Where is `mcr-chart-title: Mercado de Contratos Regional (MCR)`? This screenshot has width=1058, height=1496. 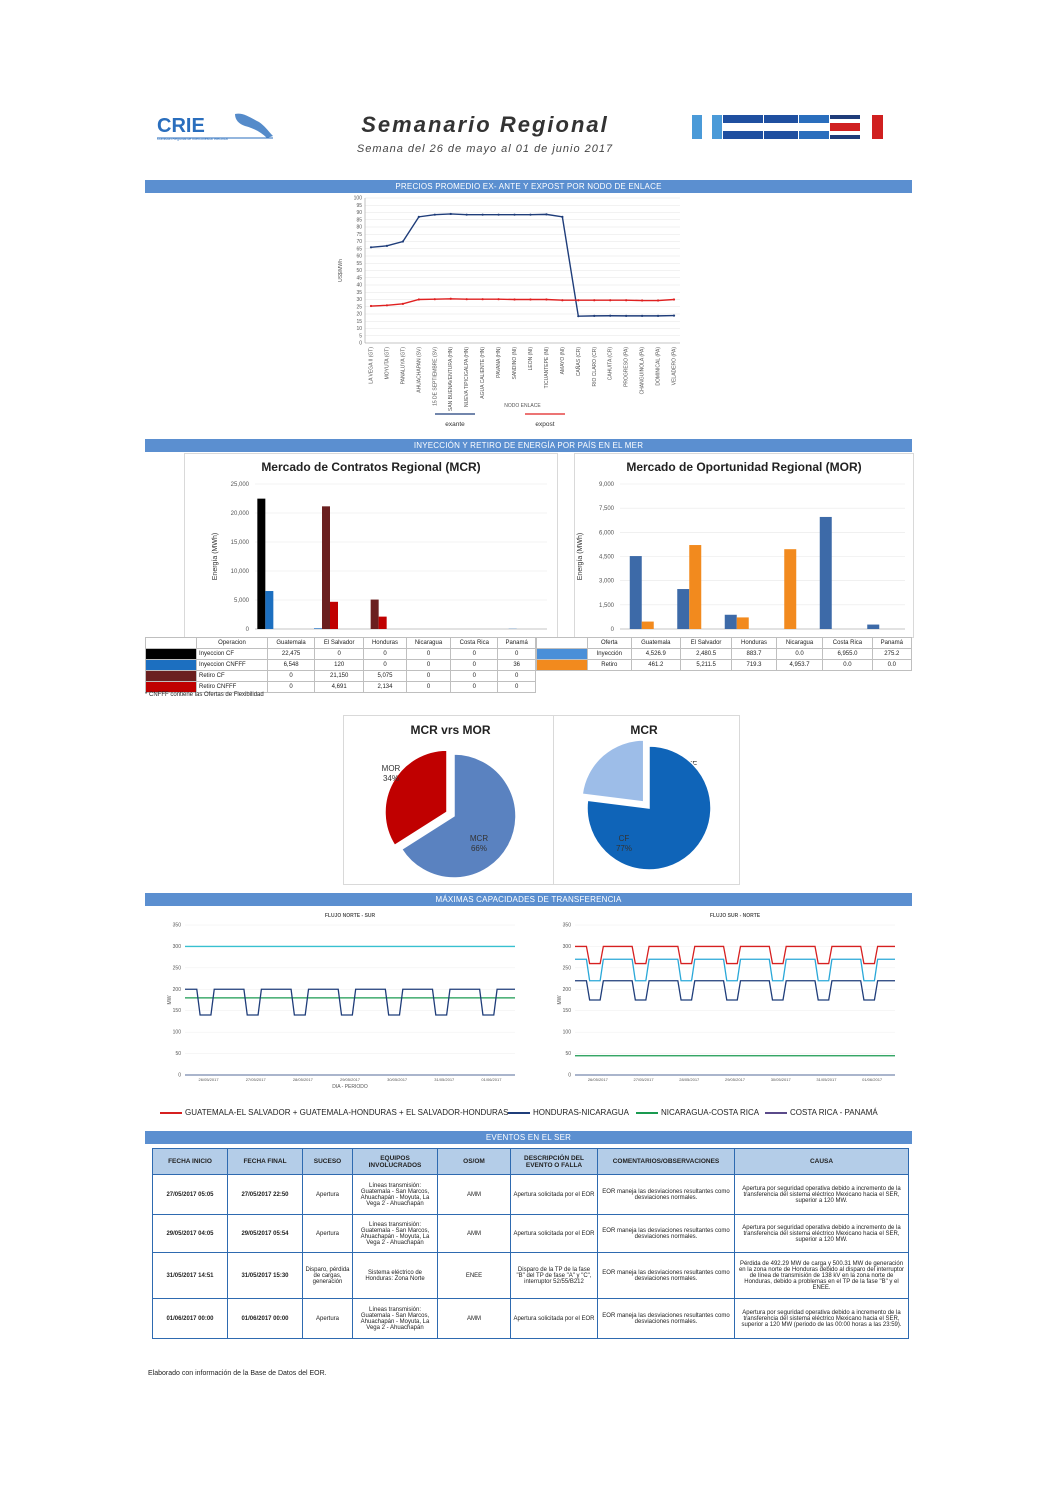
mcr-chart-title: Mercado de Contratos Regional (MCR) is located at coordinates (371, 467).